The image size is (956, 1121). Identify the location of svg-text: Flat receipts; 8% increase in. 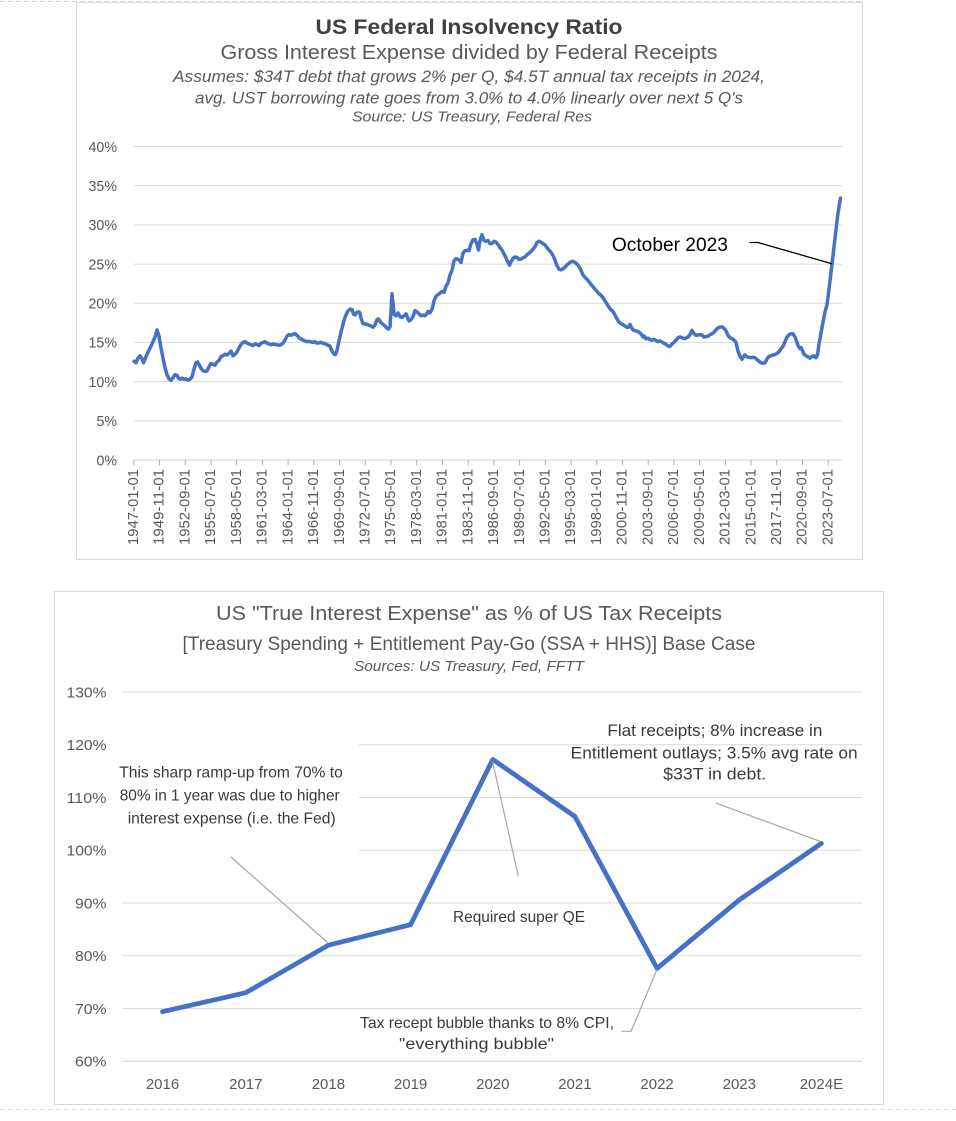
(714, 731).